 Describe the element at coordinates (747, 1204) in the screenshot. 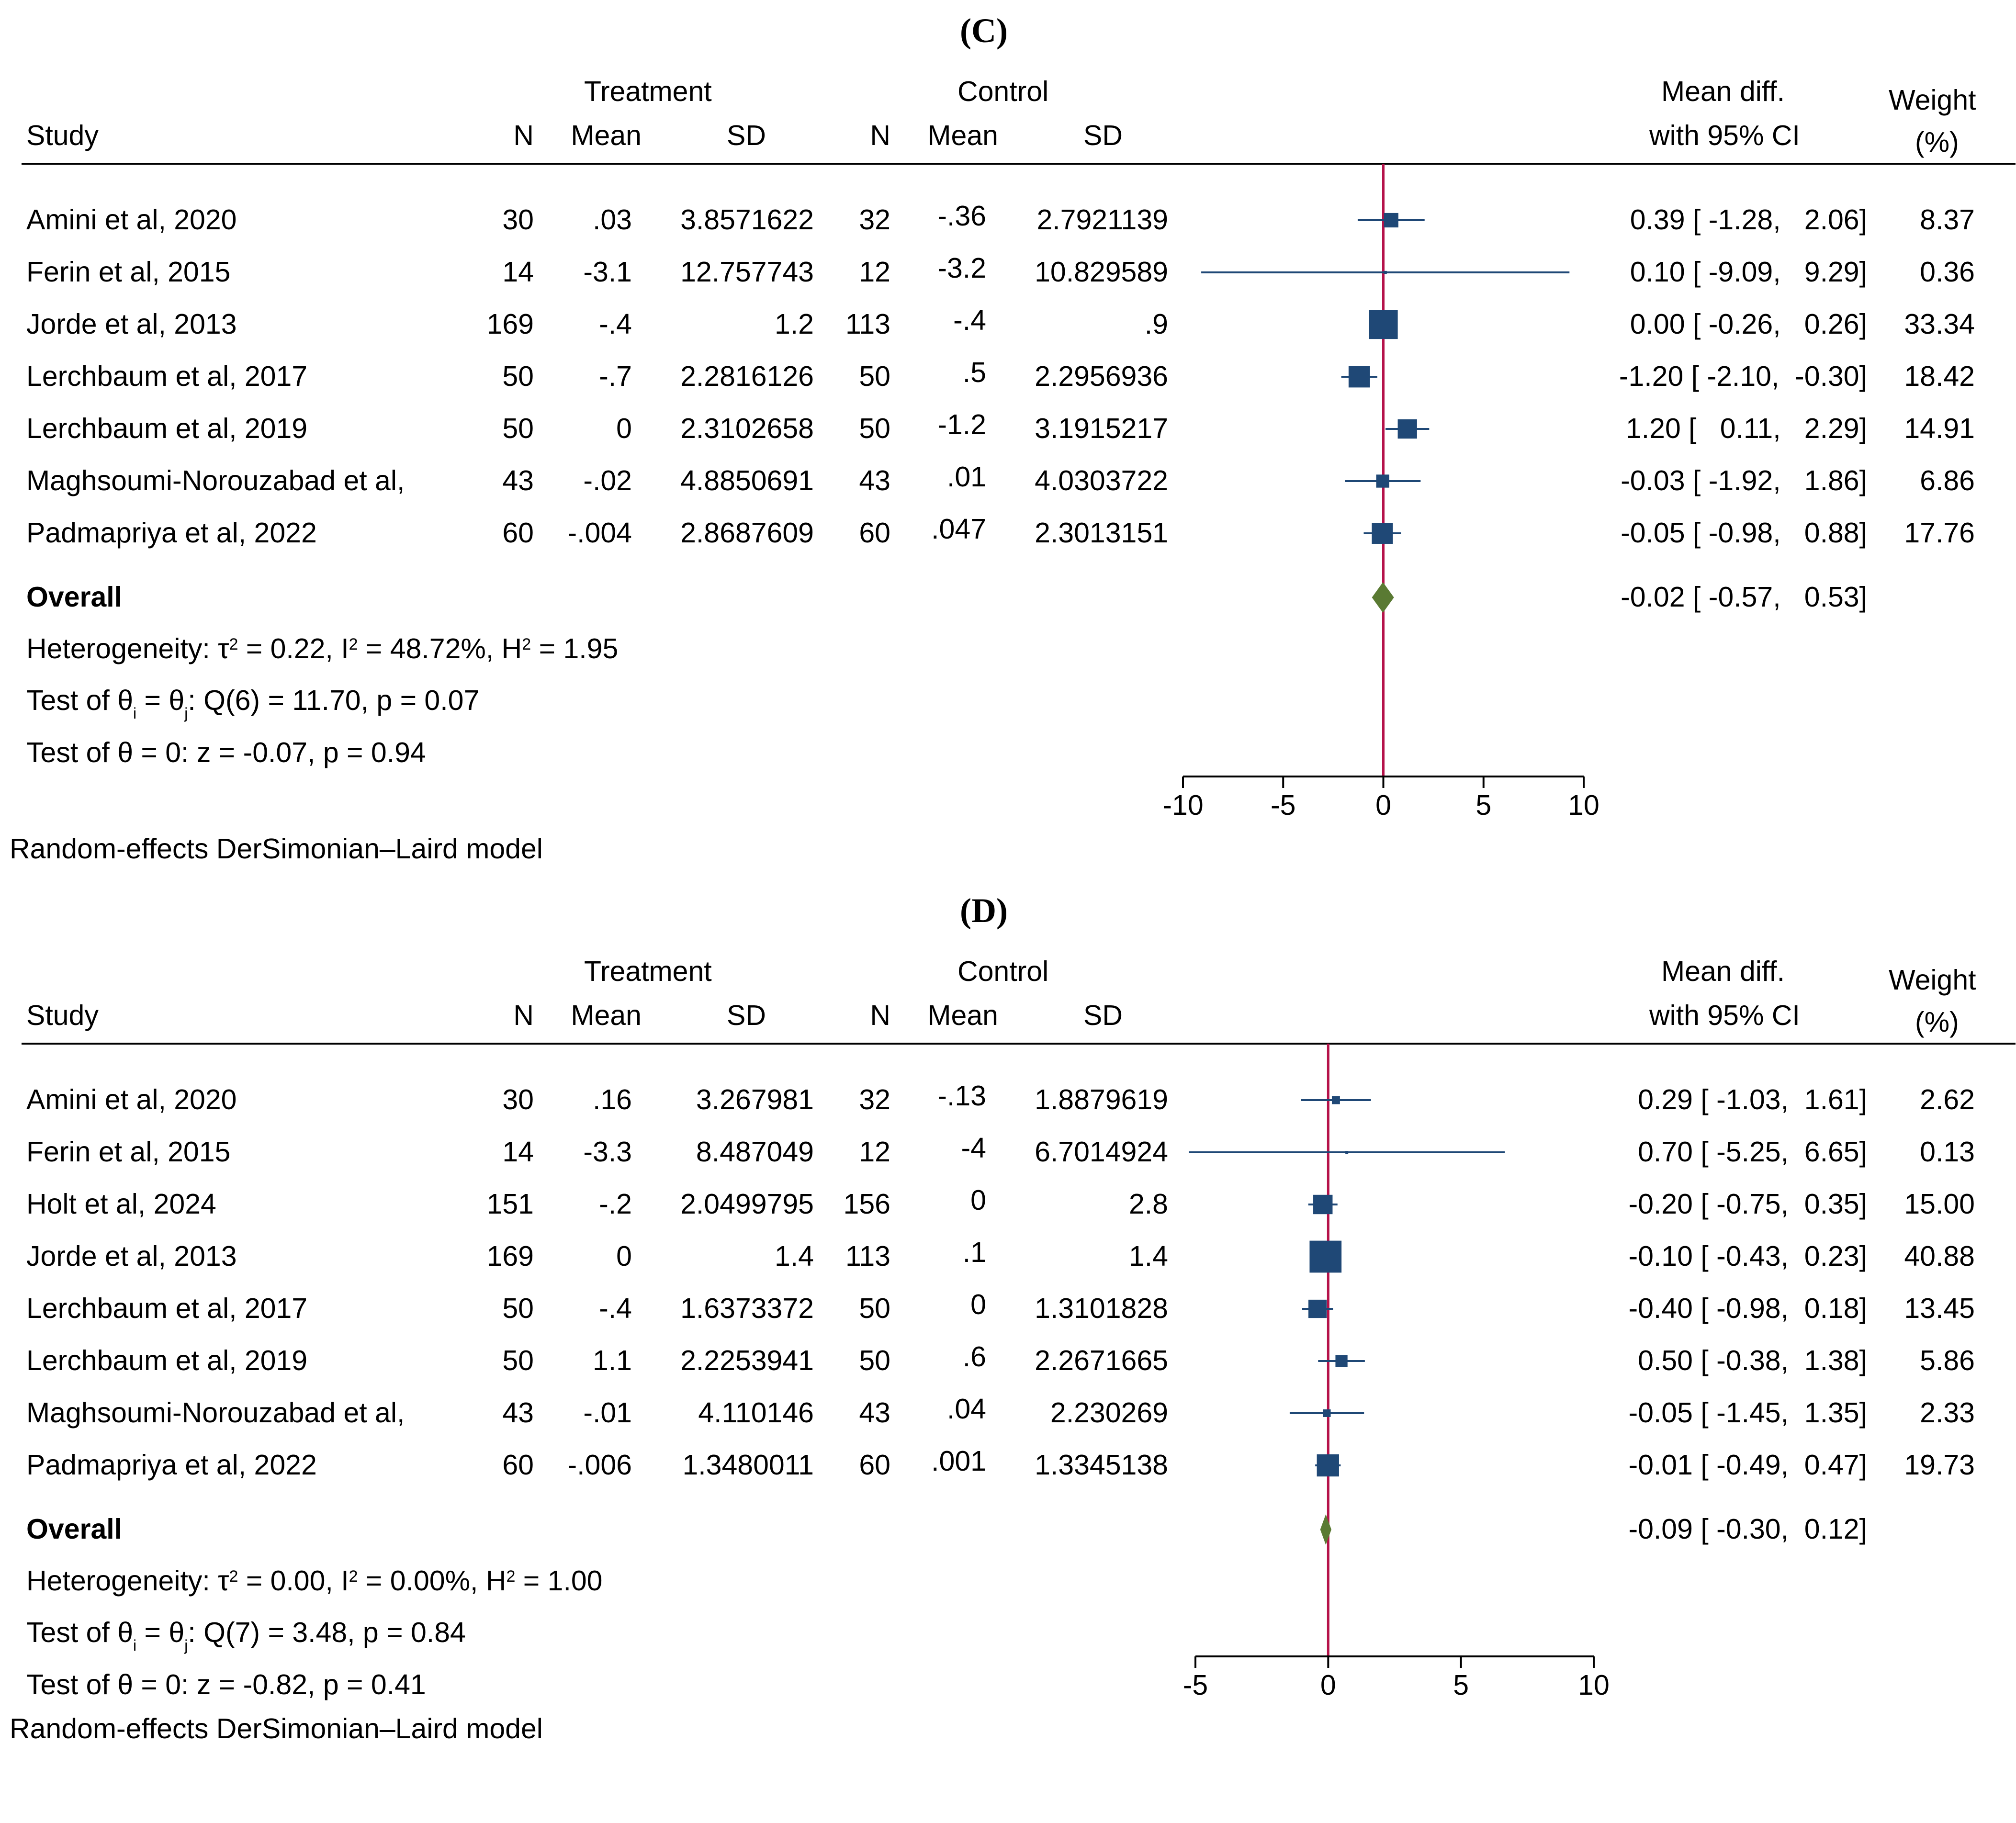

I see `treatment-sd: 2.0499795` at that location.